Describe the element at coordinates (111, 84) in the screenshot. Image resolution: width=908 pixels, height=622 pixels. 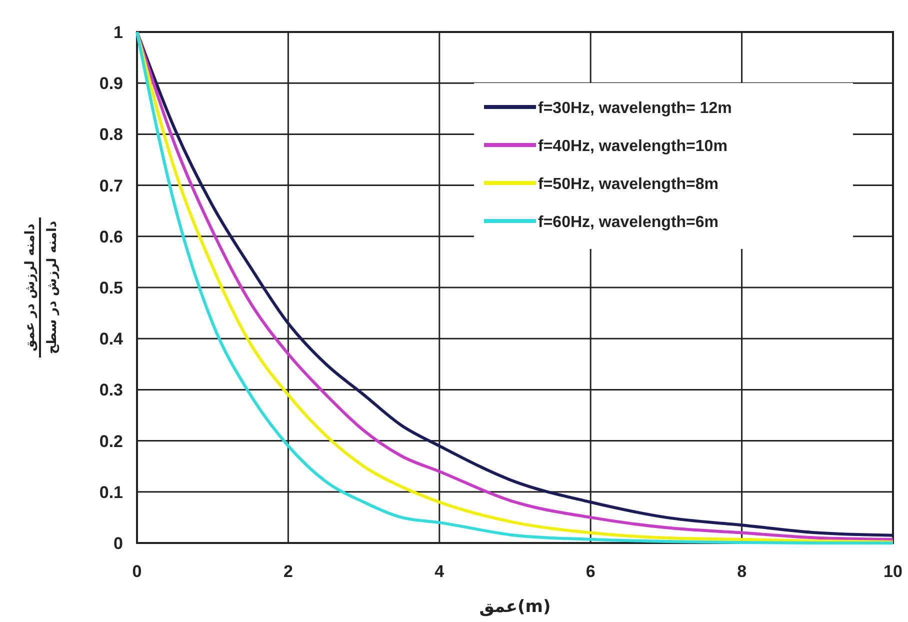
I see `y-tick-label: 0.9` at that location.